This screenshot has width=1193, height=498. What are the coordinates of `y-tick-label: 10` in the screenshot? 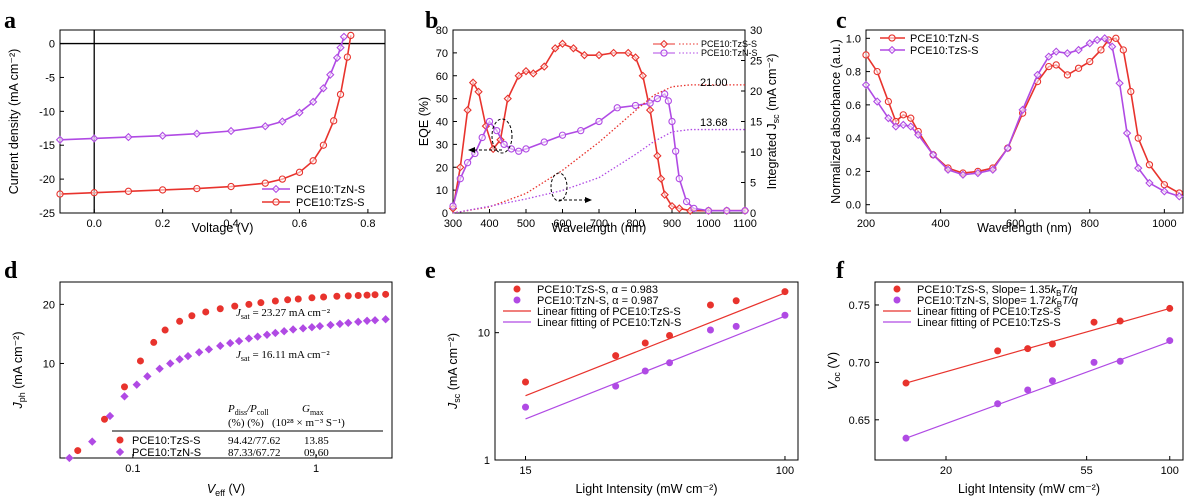 It's located at (49, 364).